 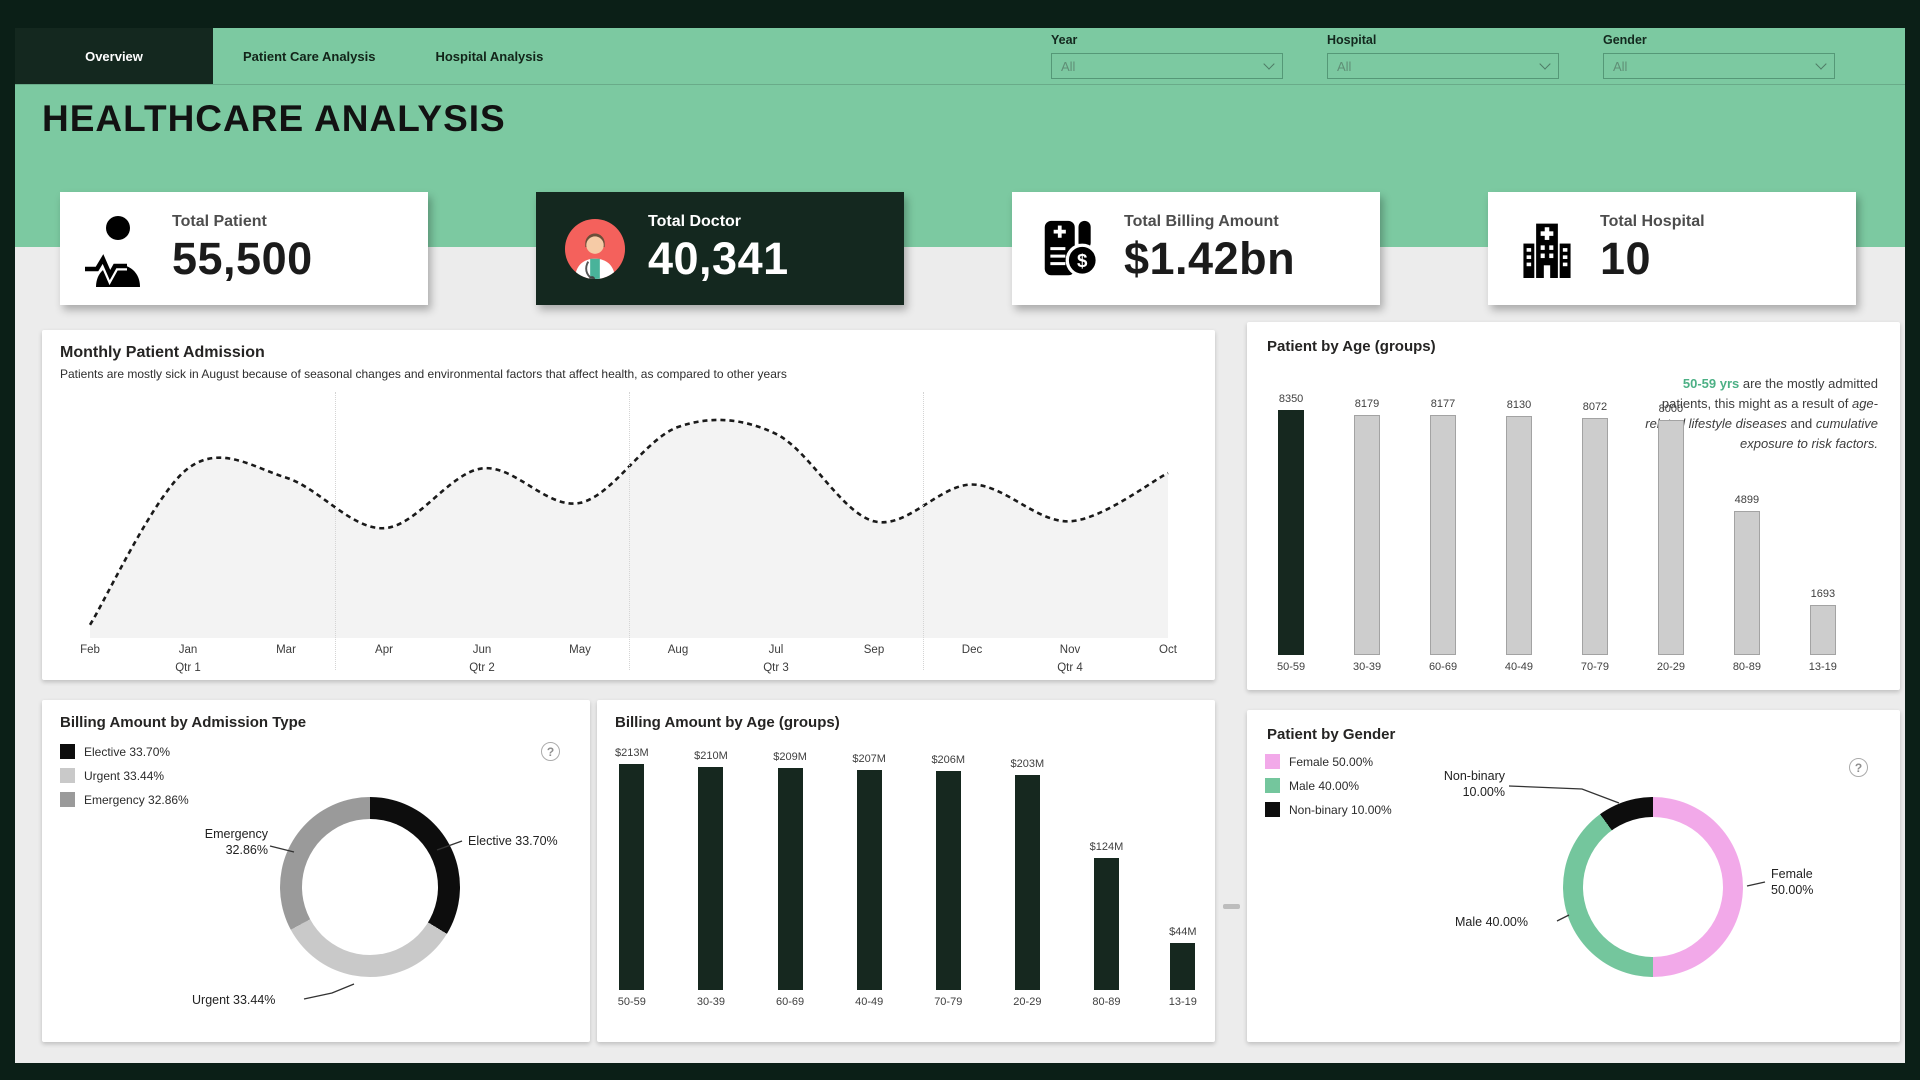 What do you see at coordinates (1201, 221) in the screenshot?
I see `kpi-label: Total Billing Amount` at bounding box center [1201, 221].